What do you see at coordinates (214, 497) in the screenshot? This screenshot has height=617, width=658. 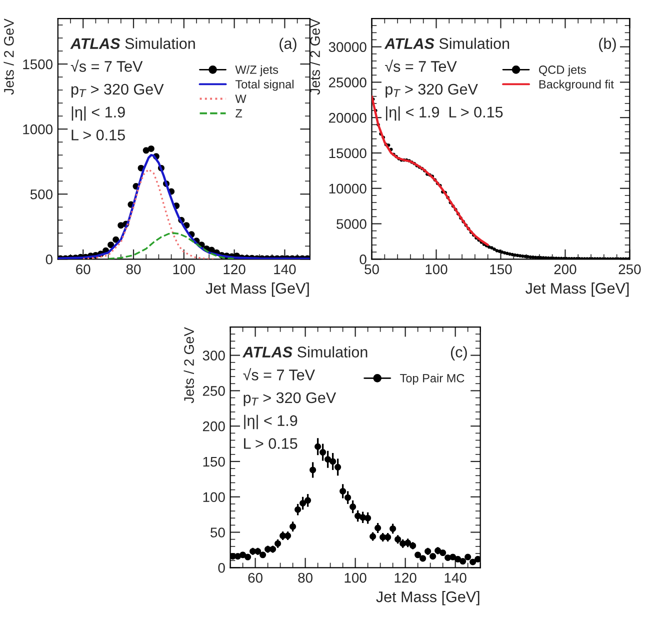 I see `y-tick-label: 100` at bounding box center [214, 497].